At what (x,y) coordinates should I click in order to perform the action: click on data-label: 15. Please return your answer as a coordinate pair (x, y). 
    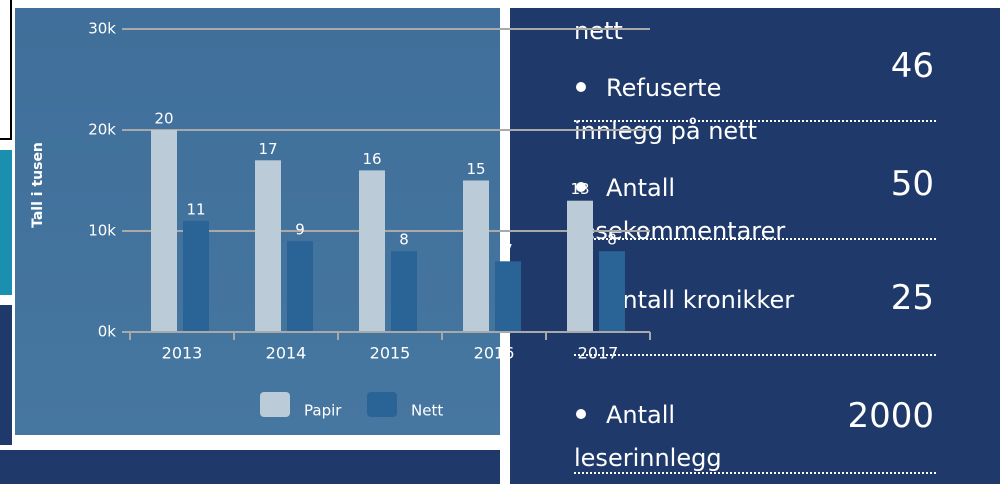
    Looking at the image, I should click on (475, 169).